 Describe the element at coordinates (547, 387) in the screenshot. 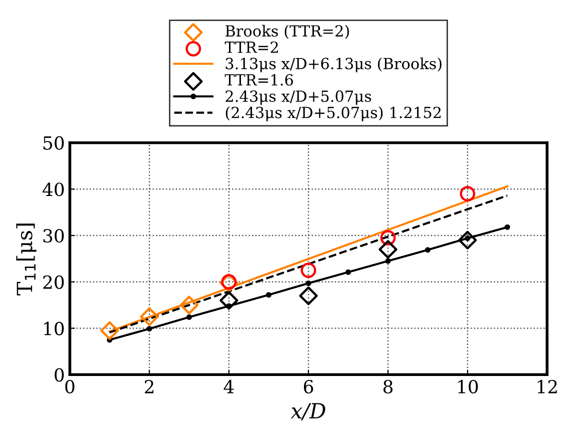

I see `x-tick-label: 12` at that location.